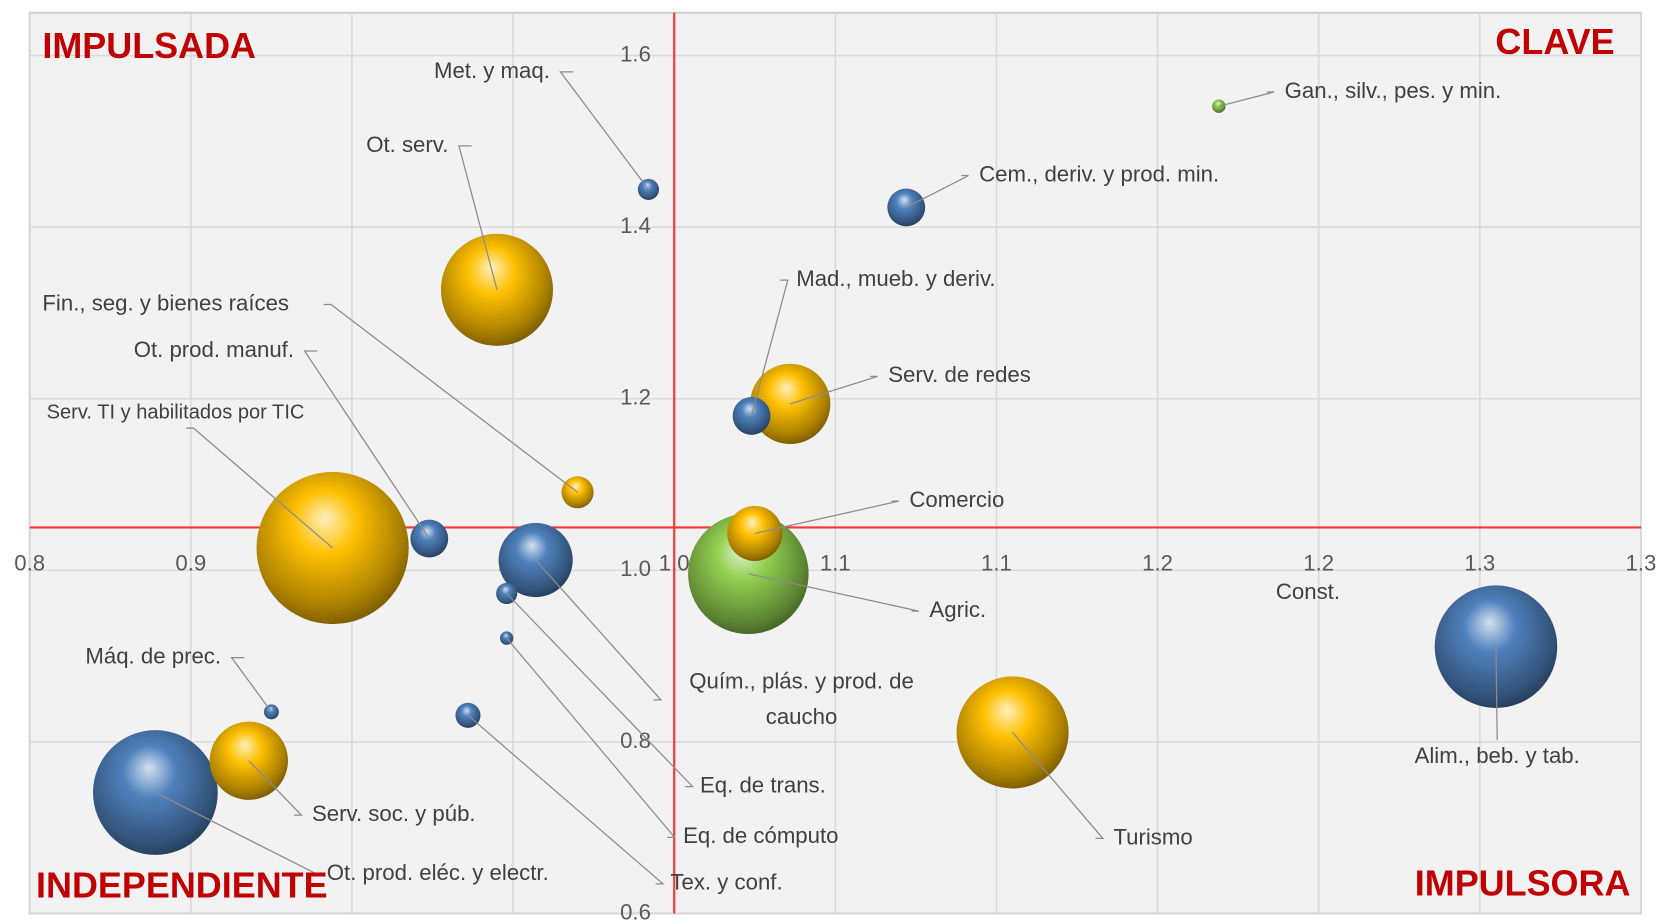 This screenshot has width=1658, height=923. What do you see at coordinates (959, 374) in the screenshot?
I see `data-label: Serv. de redes` at bounding box center [959, 374].